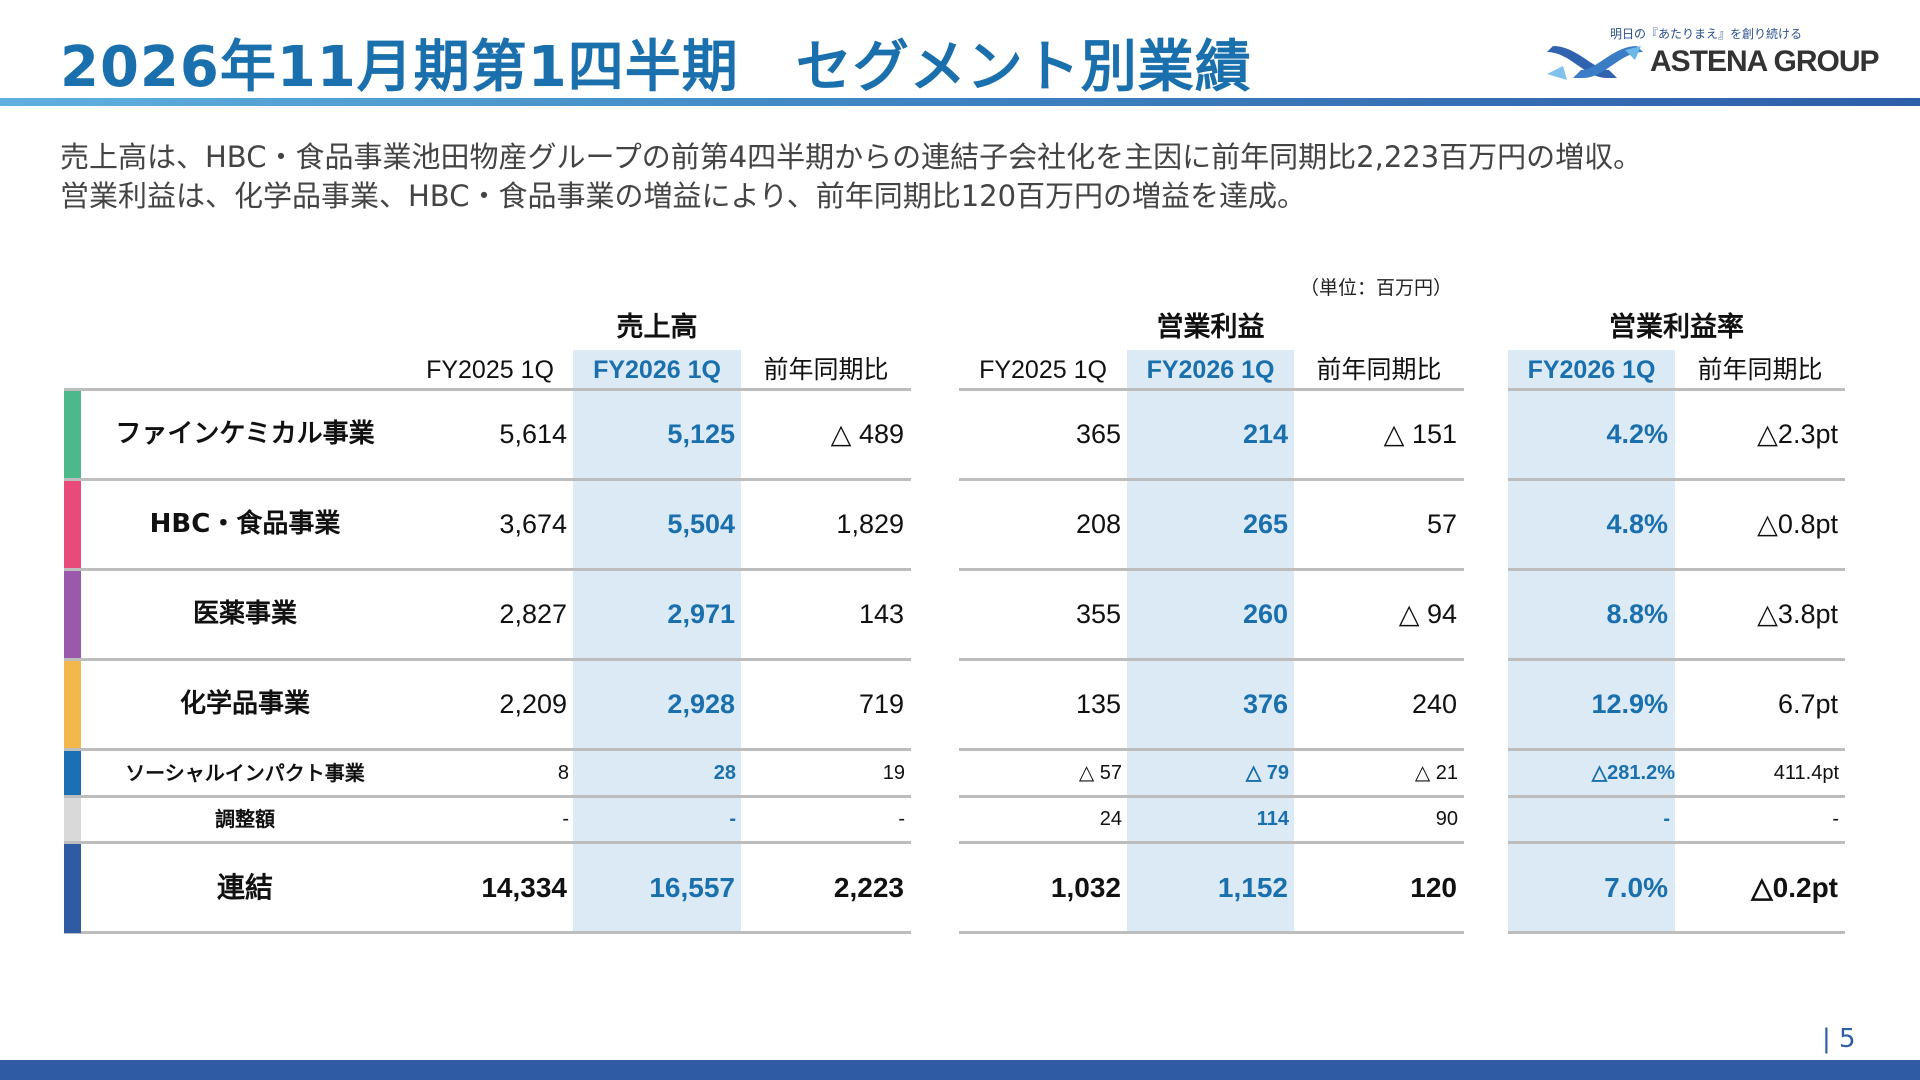 Image resolution: width=1920 pixels, height=1080 pixels. Describe the element at coordinates (1434, 704) in the screenshot. I see `op-yoy: 240` at that location.